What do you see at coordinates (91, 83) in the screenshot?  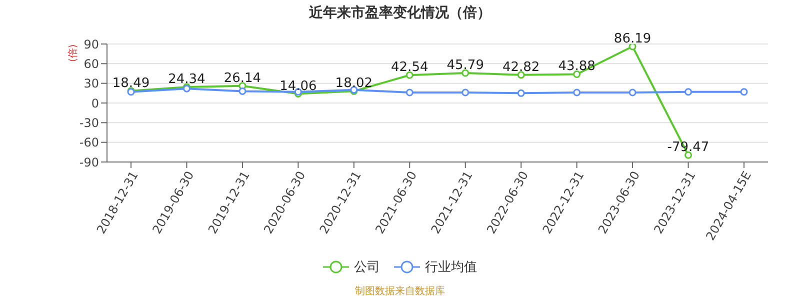 I see `y-tick-label: 30` at bounding box center [91, 83].